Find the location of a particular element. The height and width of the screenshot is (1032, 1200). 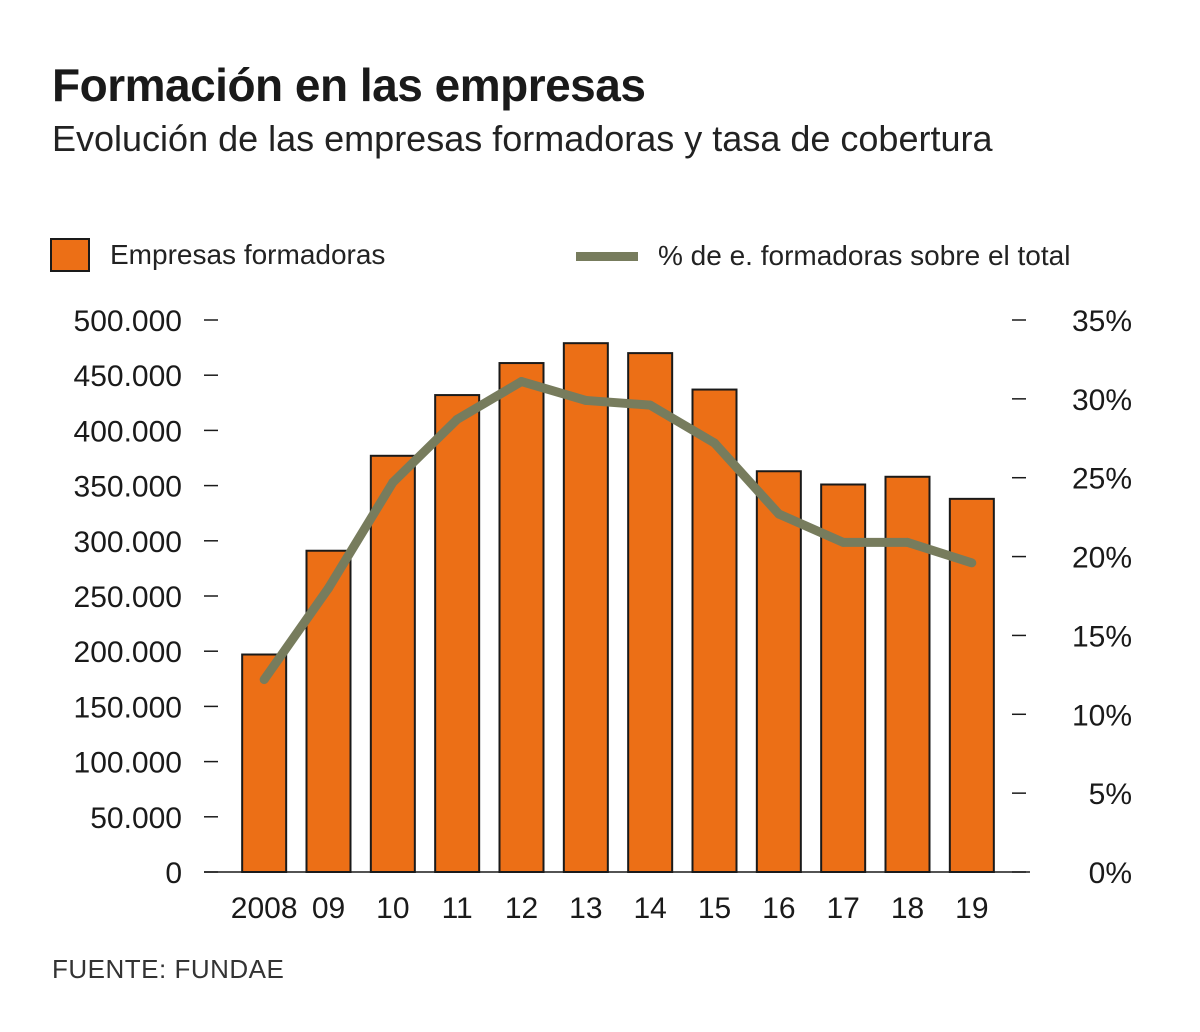

x-axis-label-13: 13 is located at coordinates (585, 908).